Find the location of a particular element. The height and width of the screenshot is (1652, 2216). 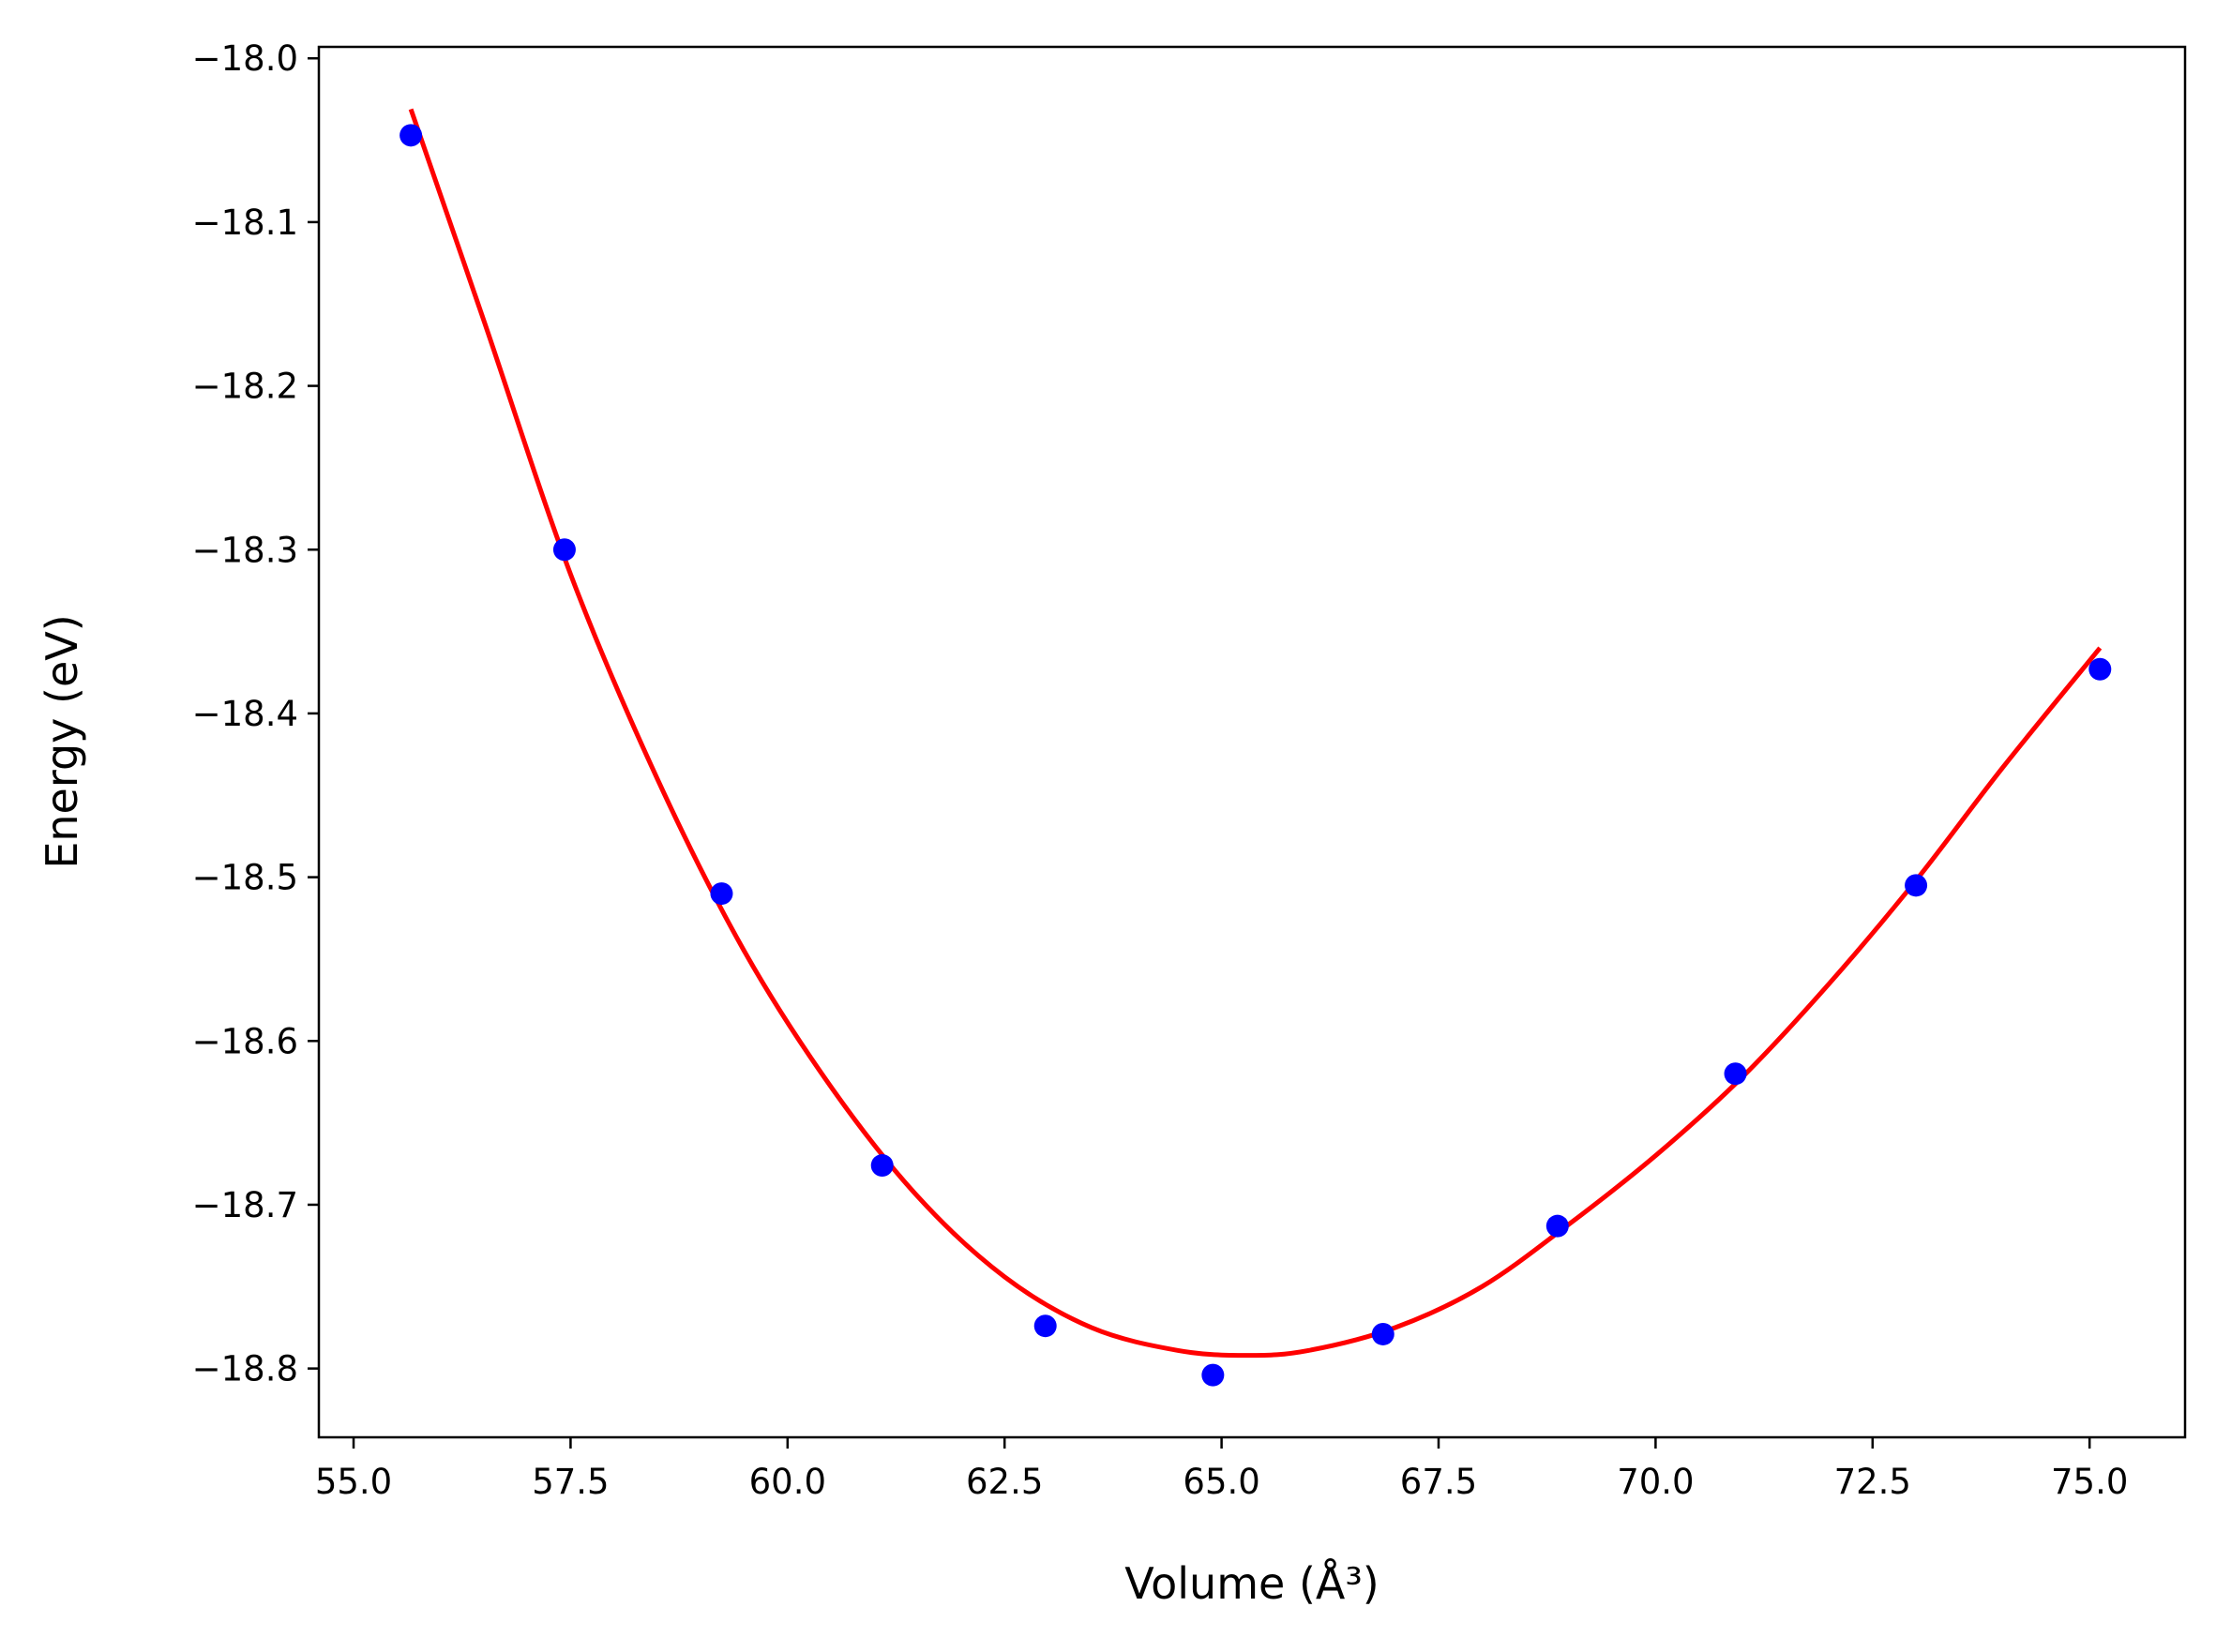

x-tick-label: 60.0 is located at coordinates (788, 1482).